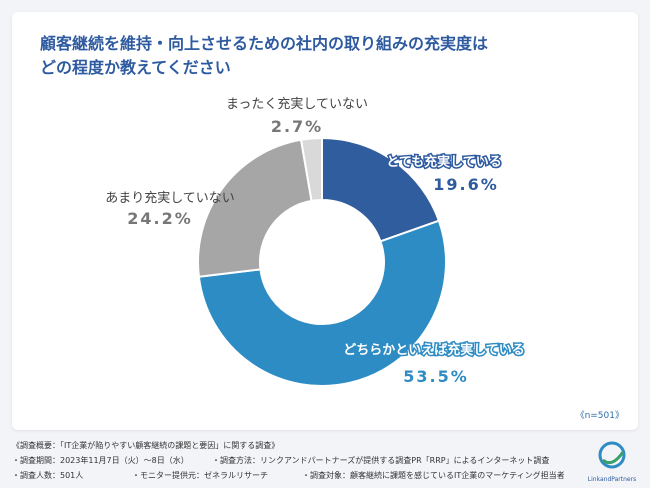 Image resolution: width=650 pixels, height=488 pixels. Describe the element at coordinates (612, 479) in the screenshot. I see `logo-text: LinkandPartners` at that location.